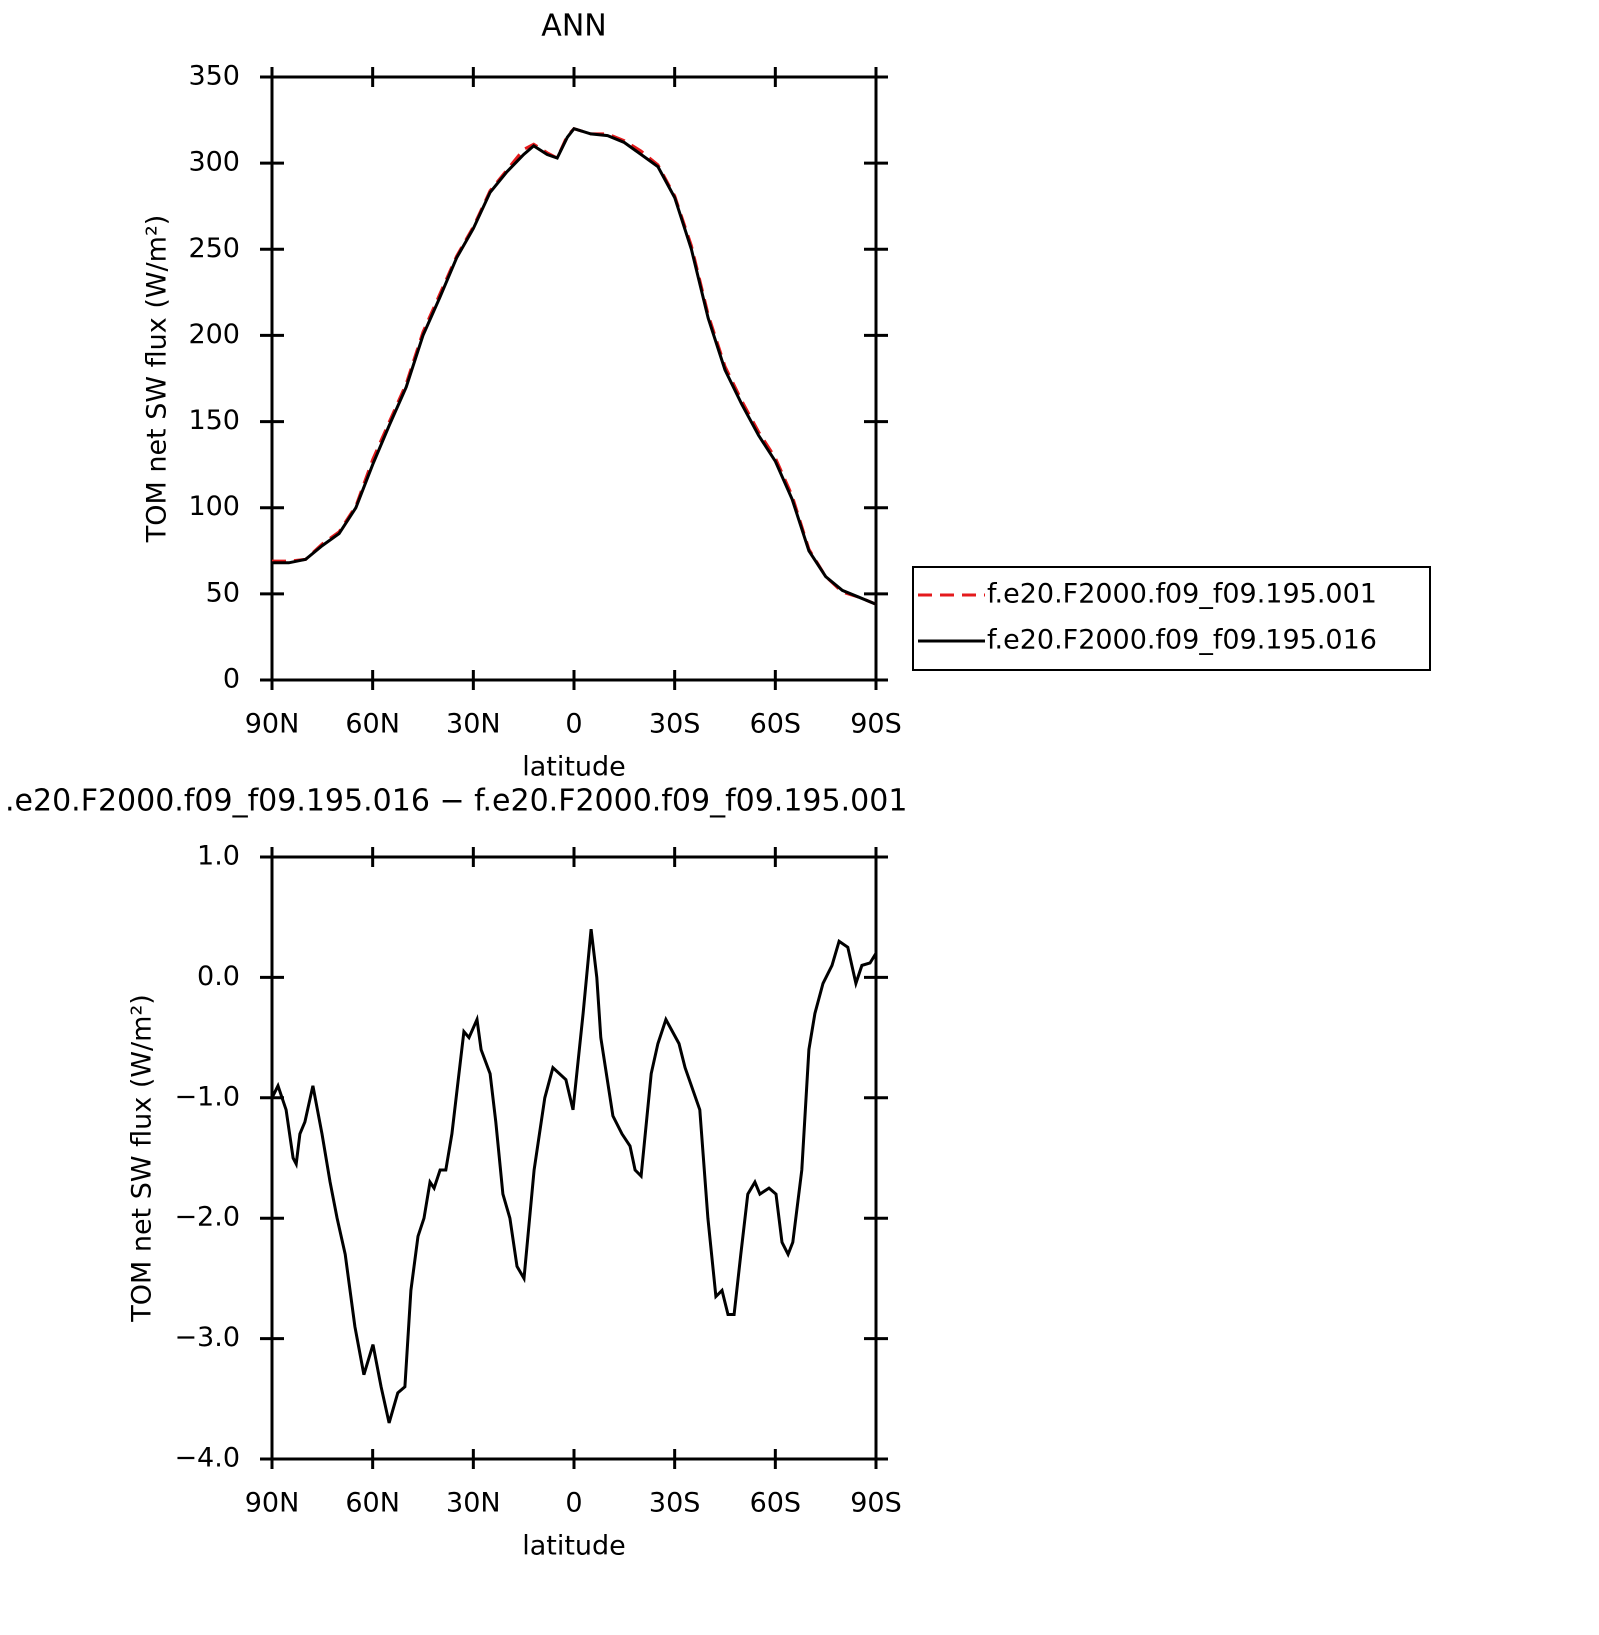  What do you see at coordinates (214, 76) in the screenshot?
I see `y-tick-label: 350` at bounding box center [214, 76].